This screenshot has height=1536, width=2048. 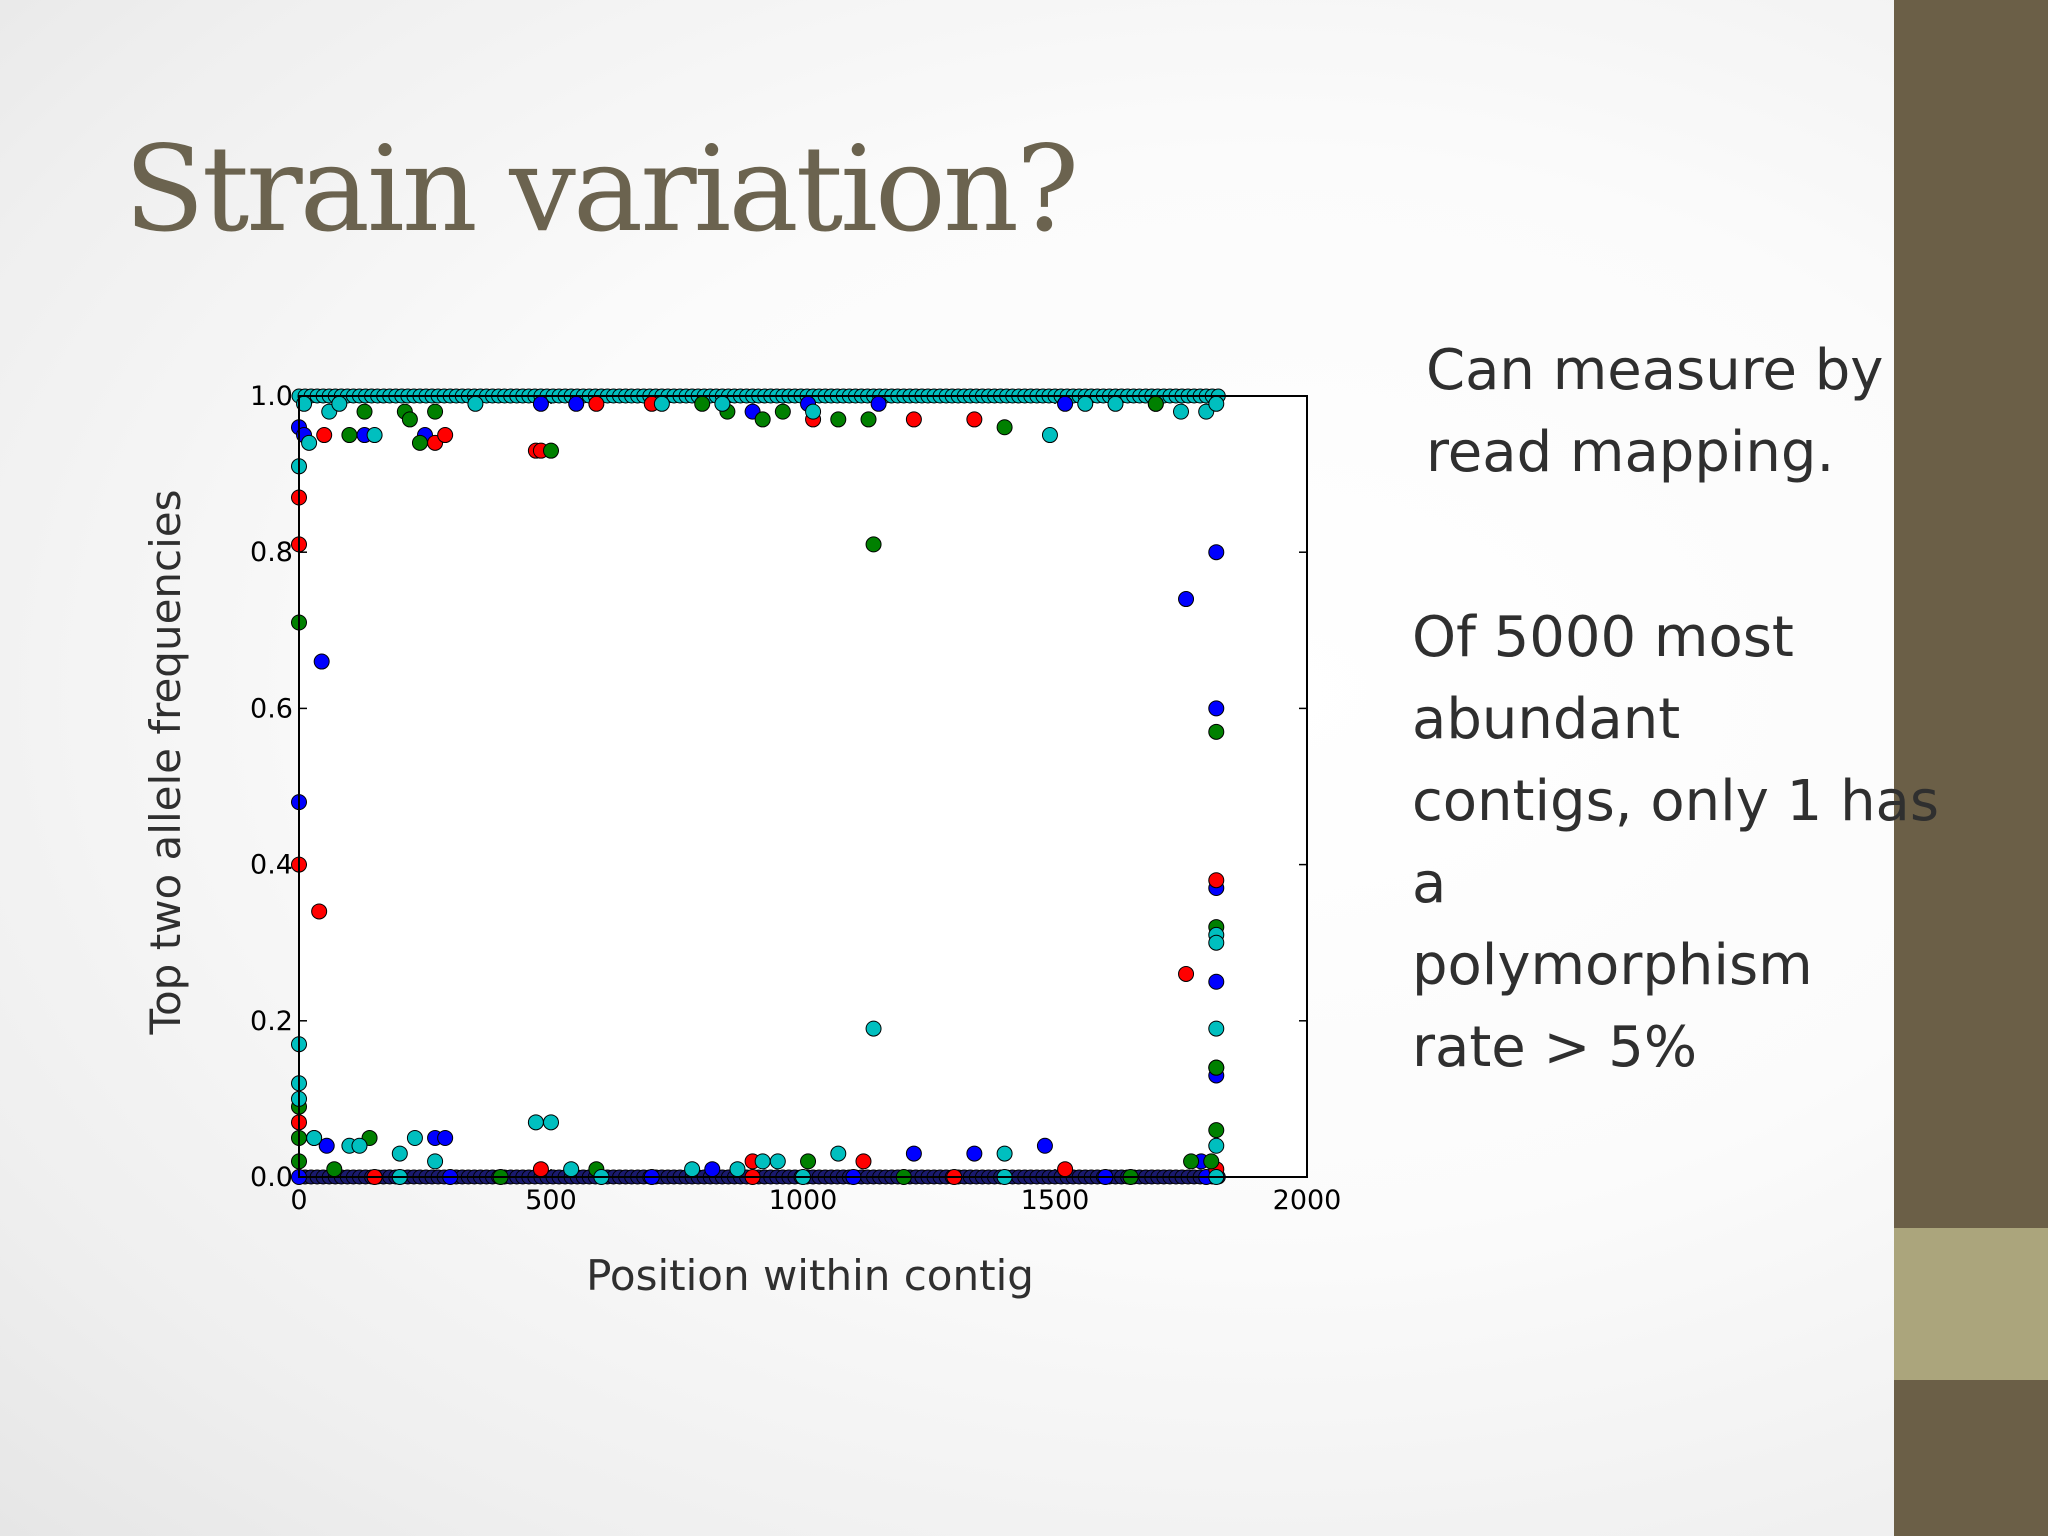 I want to click on y-tick-label: 0.0, so click(x=271, y=1177).